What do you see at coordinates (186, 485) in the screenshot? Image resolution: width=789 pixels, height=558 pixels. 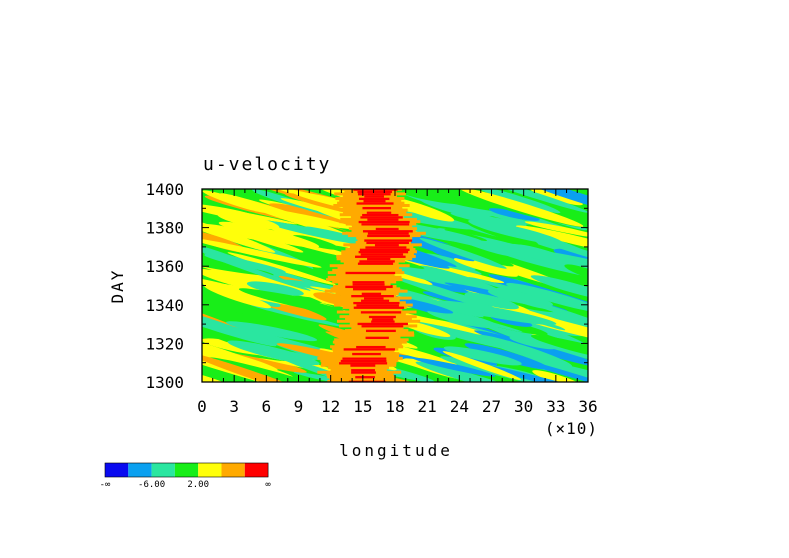 I see `colorbar-labels: -∞ -6.00 2.00 ∞` at bounding box center [186, 485].